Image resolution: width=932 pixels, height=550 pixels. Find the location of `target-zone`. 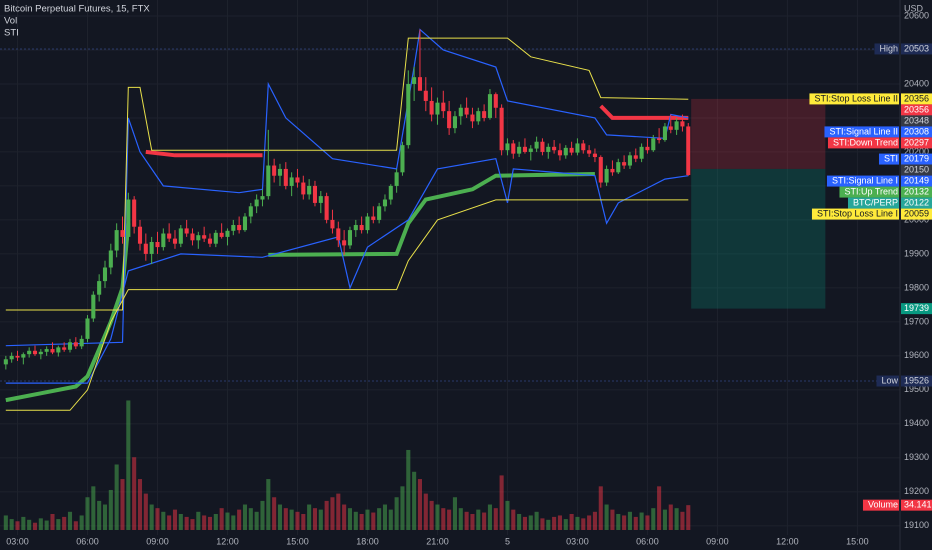

target-zone is located at coordinates (758, 238).